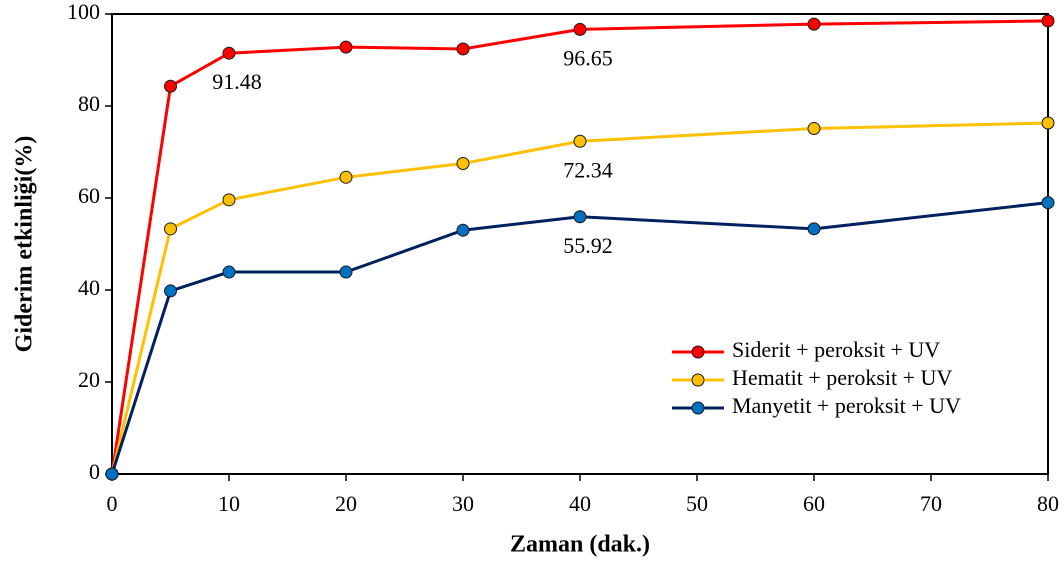 This screenshot has width=1064, height=564. Describe the element at coordinates (588, 169) in the screenshot. I see `data-label: 72.34` at that location.